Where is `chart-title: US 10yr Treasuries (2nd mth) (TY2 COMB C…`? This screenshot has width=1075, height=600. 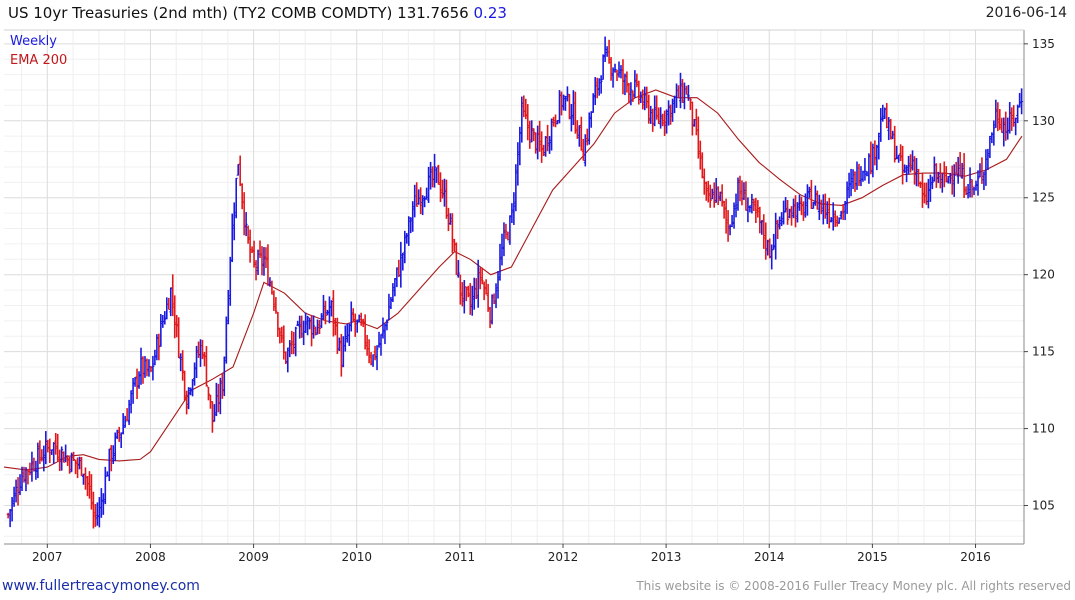
chart-title: US 10yr Treasuries (2nd mth) (TY2 COMB C… is located at coordinates (257, 13).